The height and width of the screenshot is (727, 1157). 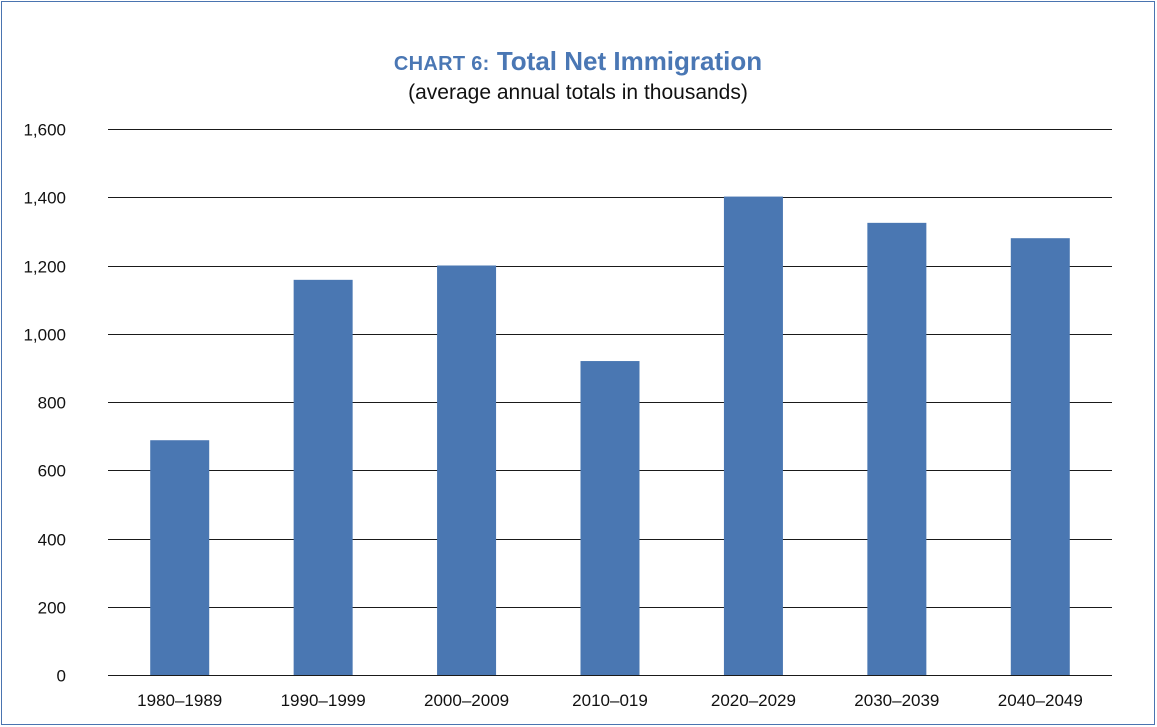 I want to click on x-tick-label: 2010–019, so click(x=610, y=700).